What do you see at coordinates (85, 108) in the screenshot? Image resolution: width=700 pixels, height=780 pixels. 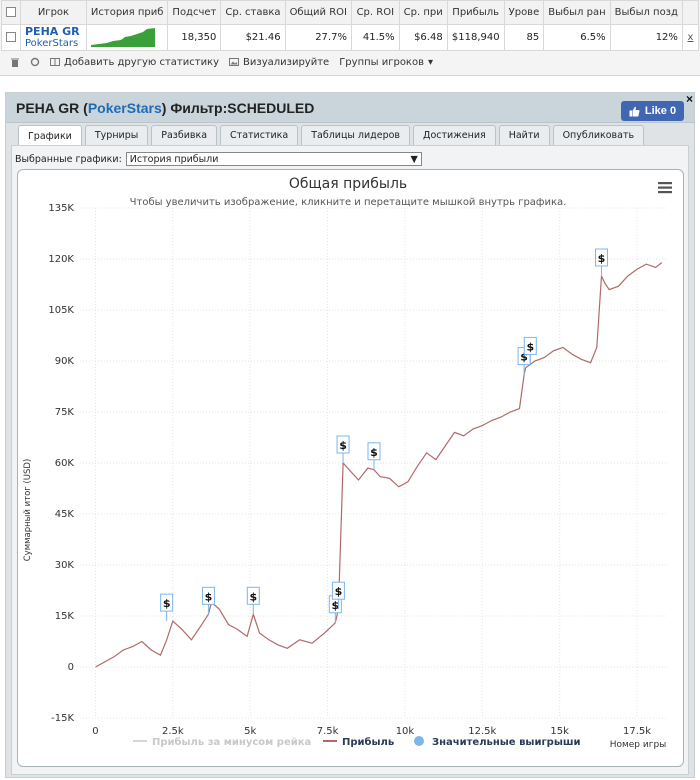 I see `panel-title-open: (` at bounding box center [85, 108].